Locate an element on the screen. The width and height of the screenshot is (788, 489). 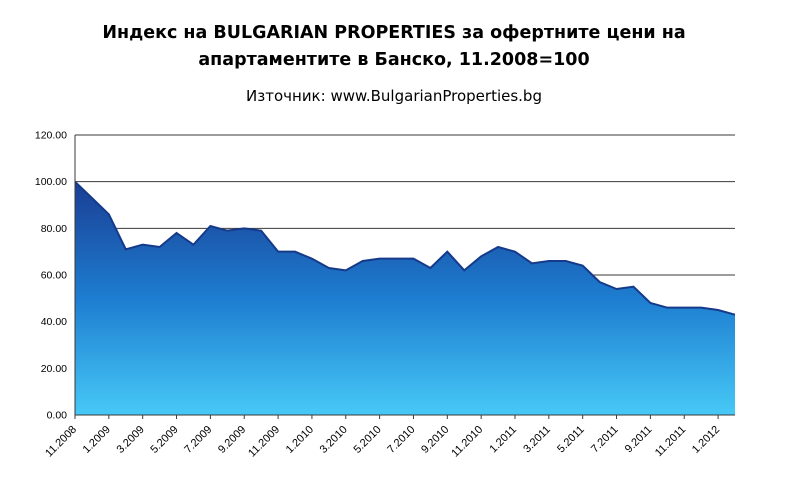
chart-source: Източник: www.BulgarianProperties.bg is located at coordinates (394, 96).